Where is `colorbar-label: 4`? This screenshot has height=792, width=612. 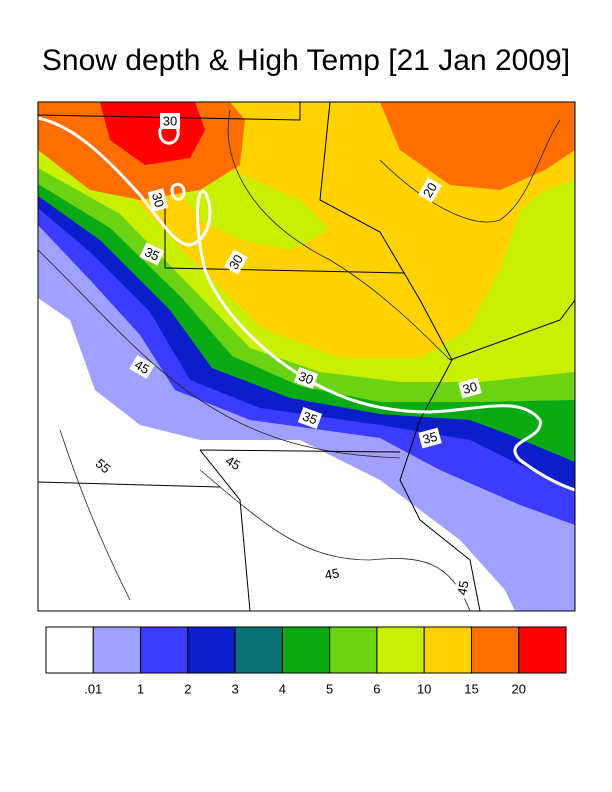
colorbar-label: 4 is located at coordinates (282, 688).